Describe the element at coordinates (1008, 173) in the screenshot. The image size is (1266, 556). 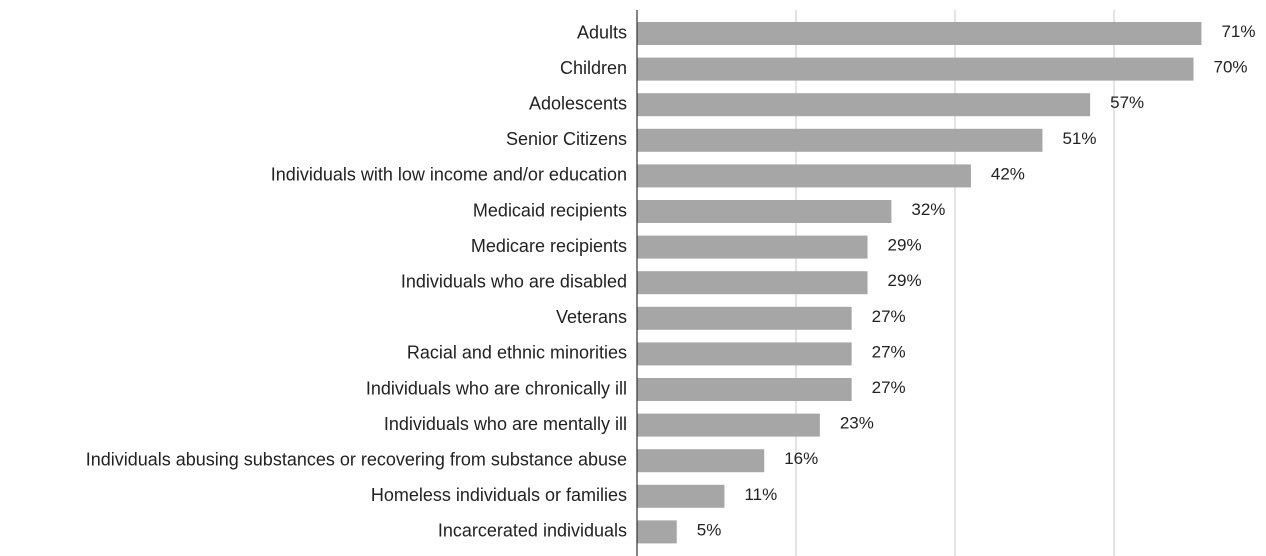
I see `data-label: 42%` at that location.